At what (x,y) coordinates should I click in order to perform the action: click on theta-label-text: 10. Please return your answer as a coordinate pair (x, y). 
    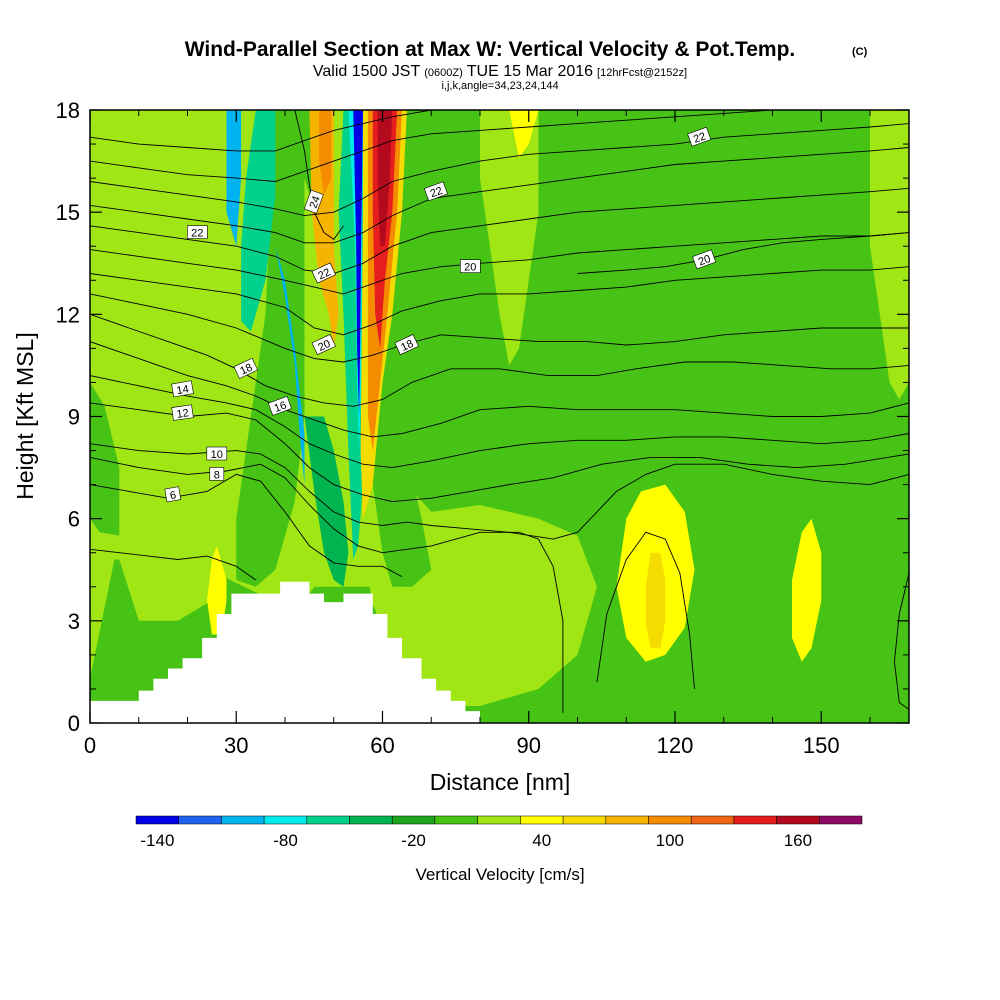
    Looking at the image, I should click on (217, 455).